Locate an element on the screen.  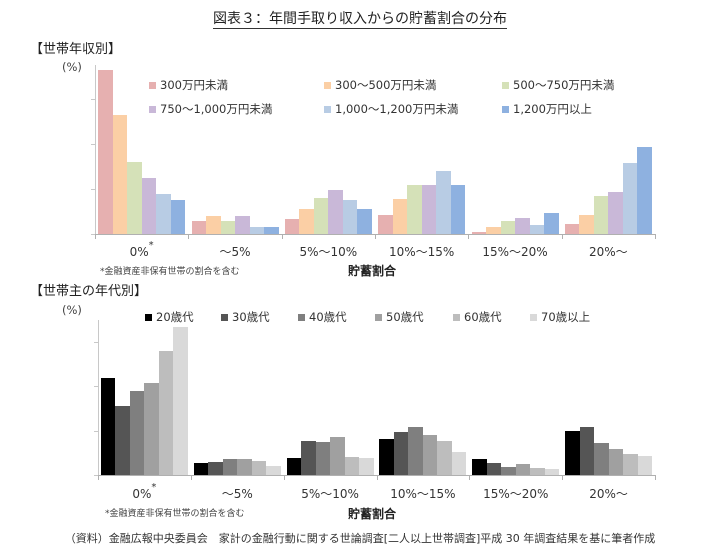
legend-label: 300万円未満 is located at coordinates (194, 85).